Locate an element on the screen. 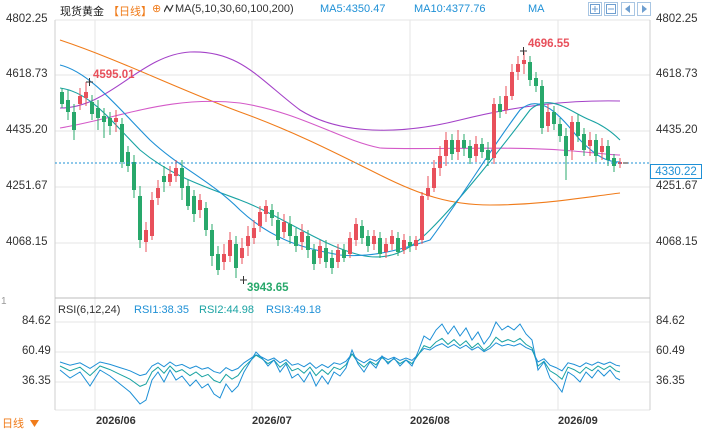  rsi1-value: RSI1:38.35 is located at coordinates (162, 310).